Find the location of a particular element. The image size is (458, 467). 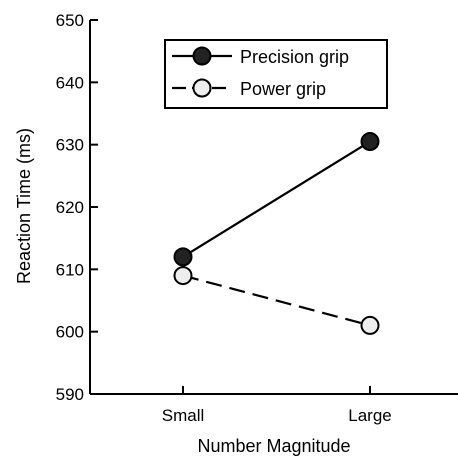

y-tick-label: 640 is located at coordinates (70, 82).